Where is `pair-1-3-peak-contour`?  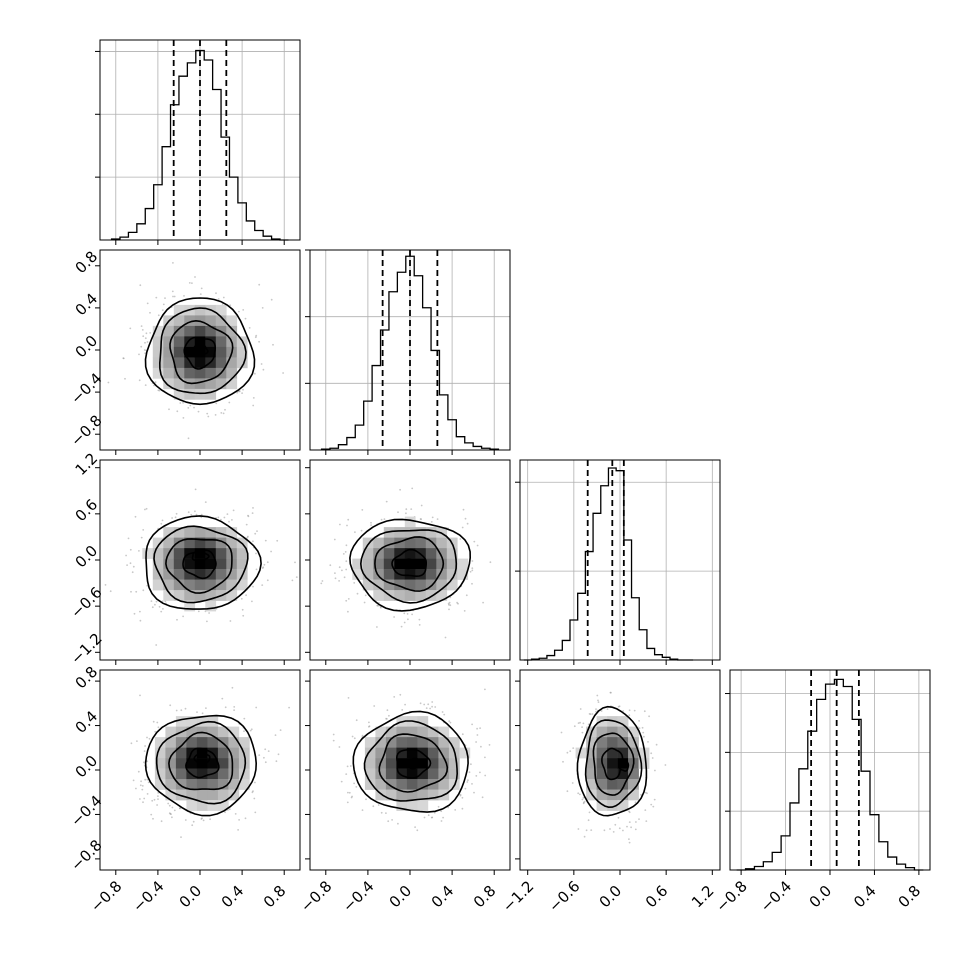 pair-1-3-peak-contour is located at coordinates (412, 763).